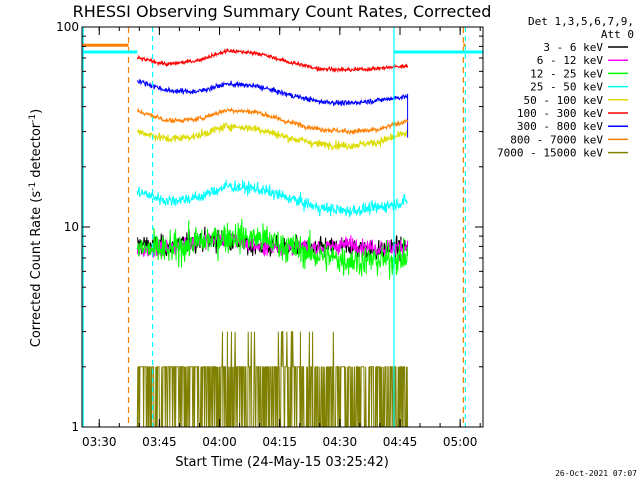 The width and height of the screenshot is (640, 480). What do you see at coordinates (279, 442) in the screenshot?
I see `x-tick-label: 04:15` at bounding box center [279, 442].